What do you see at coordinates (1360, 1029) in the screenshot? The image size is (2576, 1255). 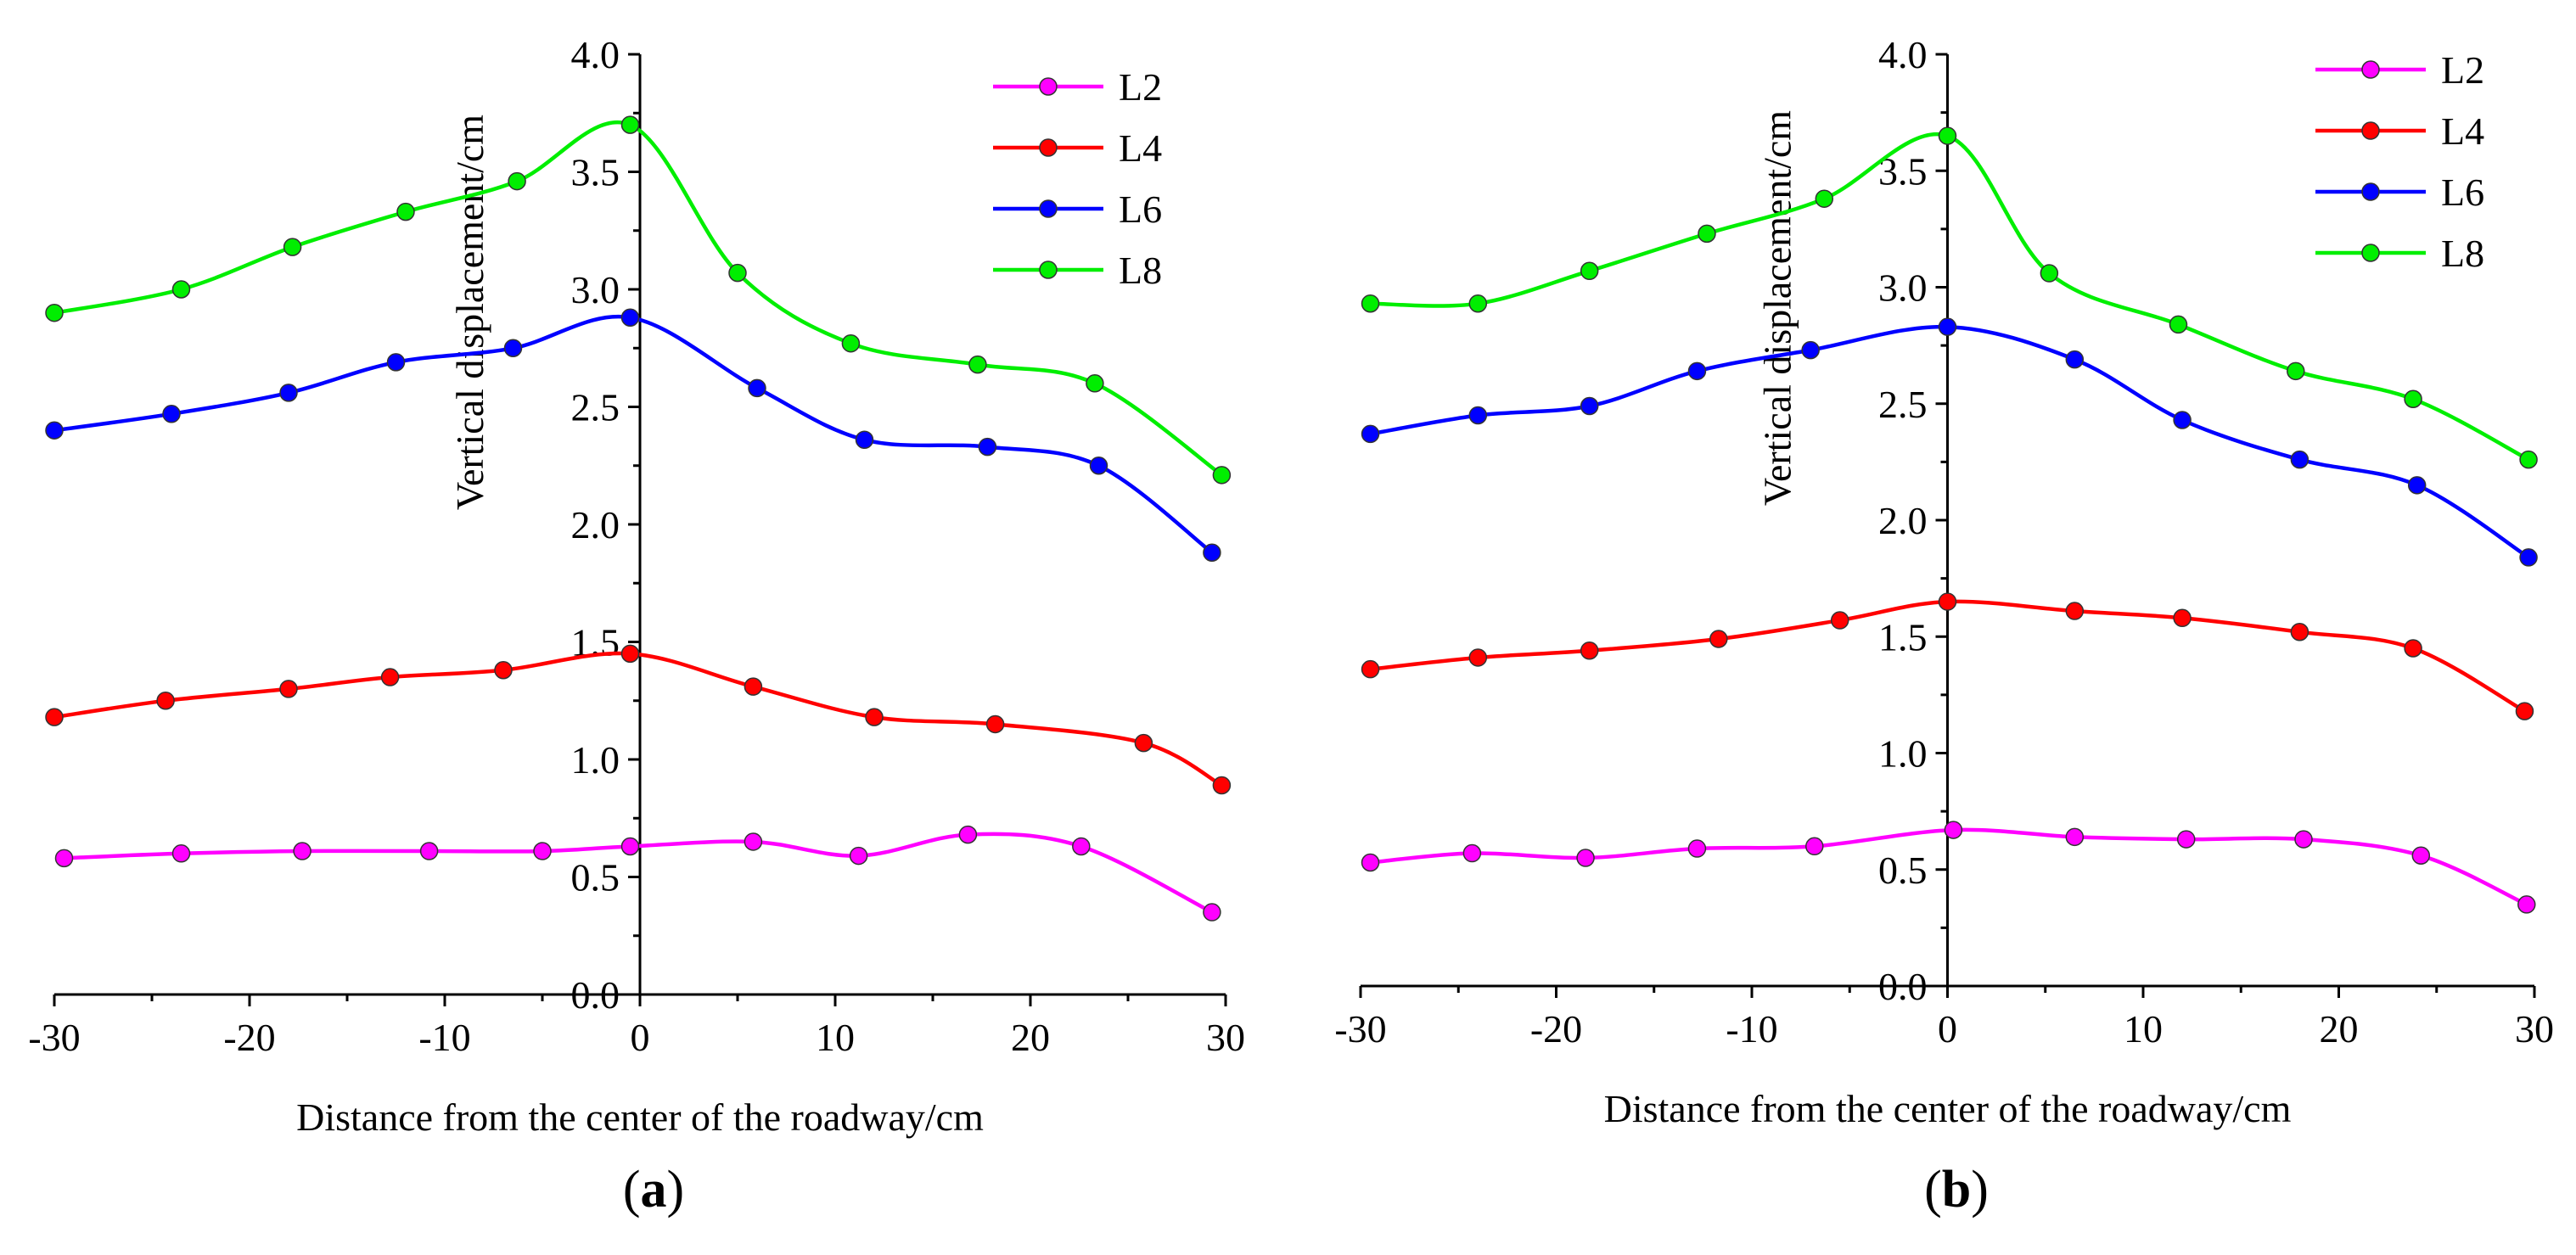 I see `x-tick-label: -30` at bounding box center [1360, 1029].